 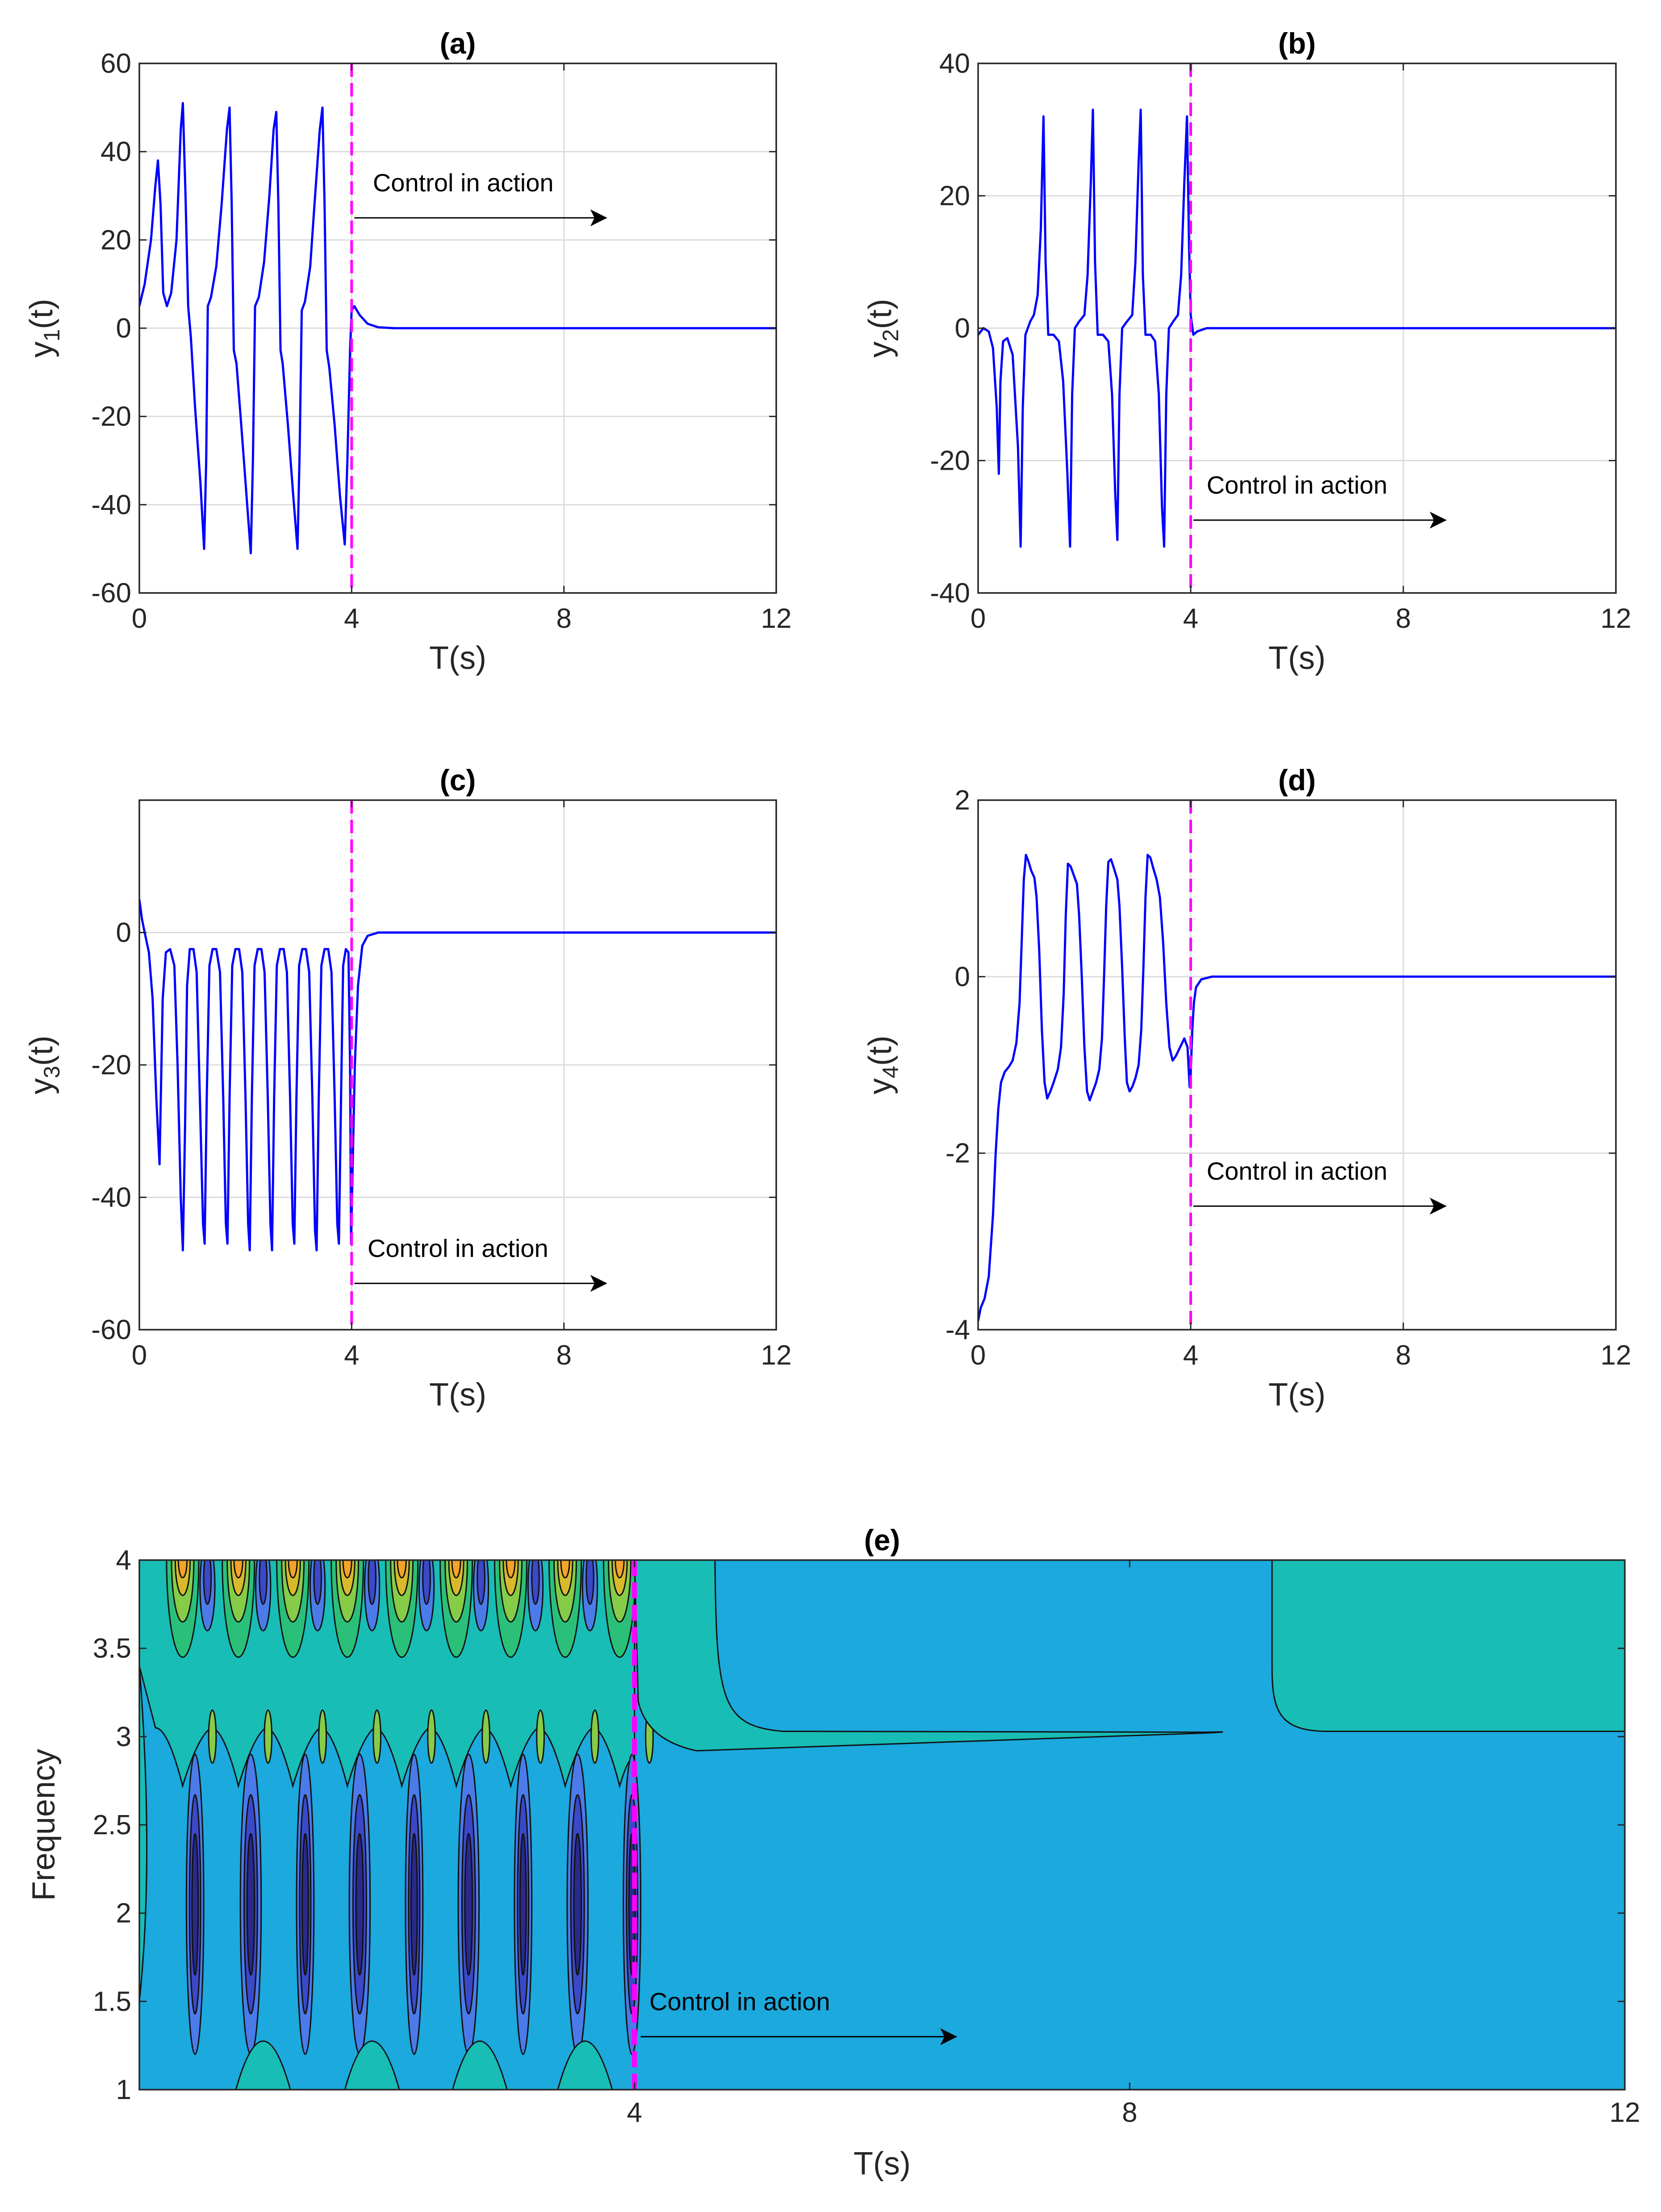 I want to click on chart-title: (a), so click(x=458, y=43).